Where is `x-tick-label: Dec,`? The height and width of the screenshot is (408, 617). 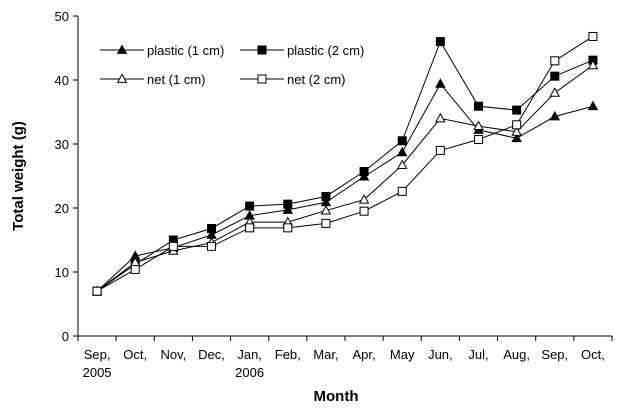 x-tick-label: Dec, is located at coordinates (211, 354).